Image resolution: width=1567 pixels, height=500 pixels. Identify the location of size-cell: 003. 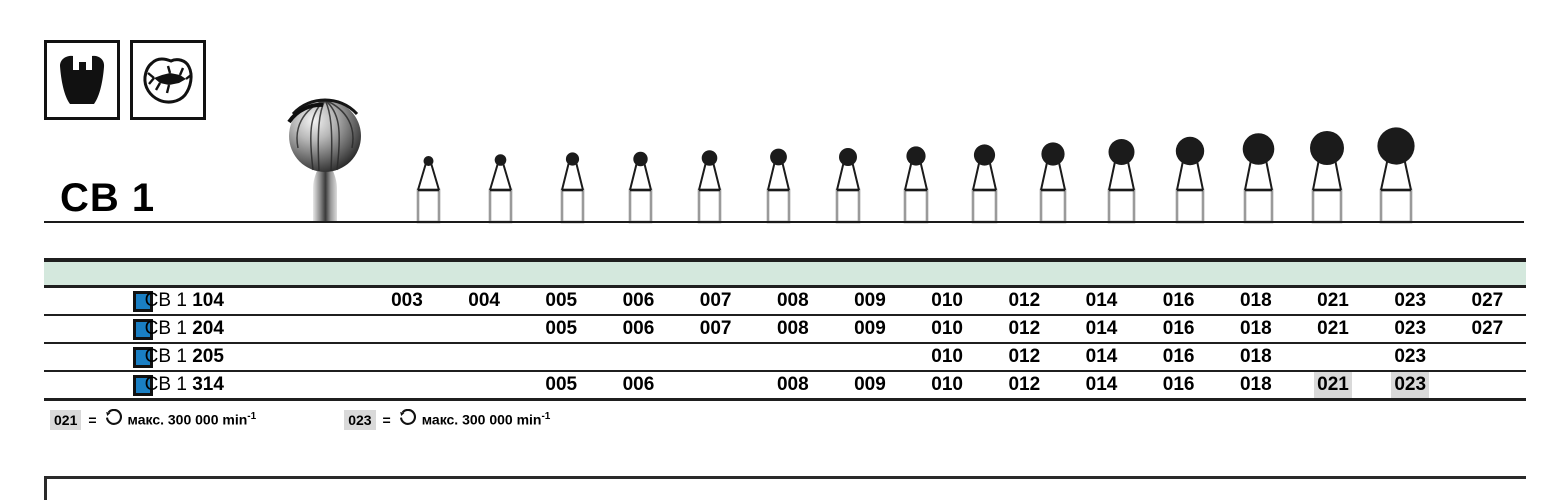
(407, 302).